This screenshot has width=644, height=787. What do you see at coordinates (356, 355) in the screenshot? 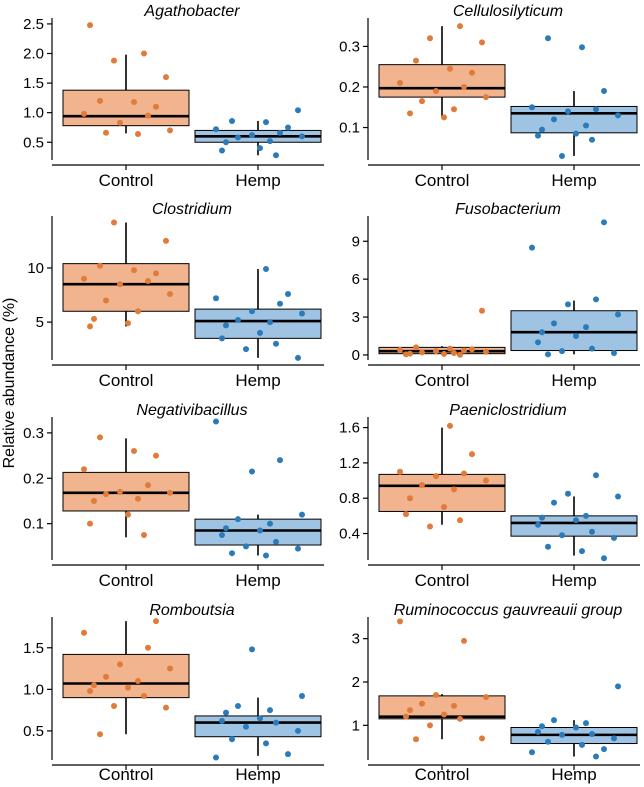
I see `panel-4-ytick-label: 0` at bounding box center [356, 355].